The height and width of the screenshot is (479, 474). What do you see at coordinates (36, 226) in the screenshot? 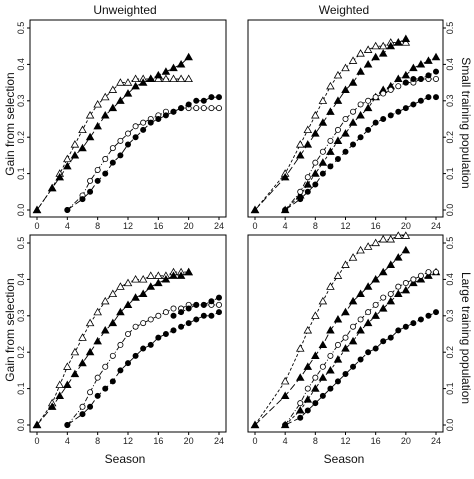
I see `x-tick-label: 0` at bounding box center [36, 226].